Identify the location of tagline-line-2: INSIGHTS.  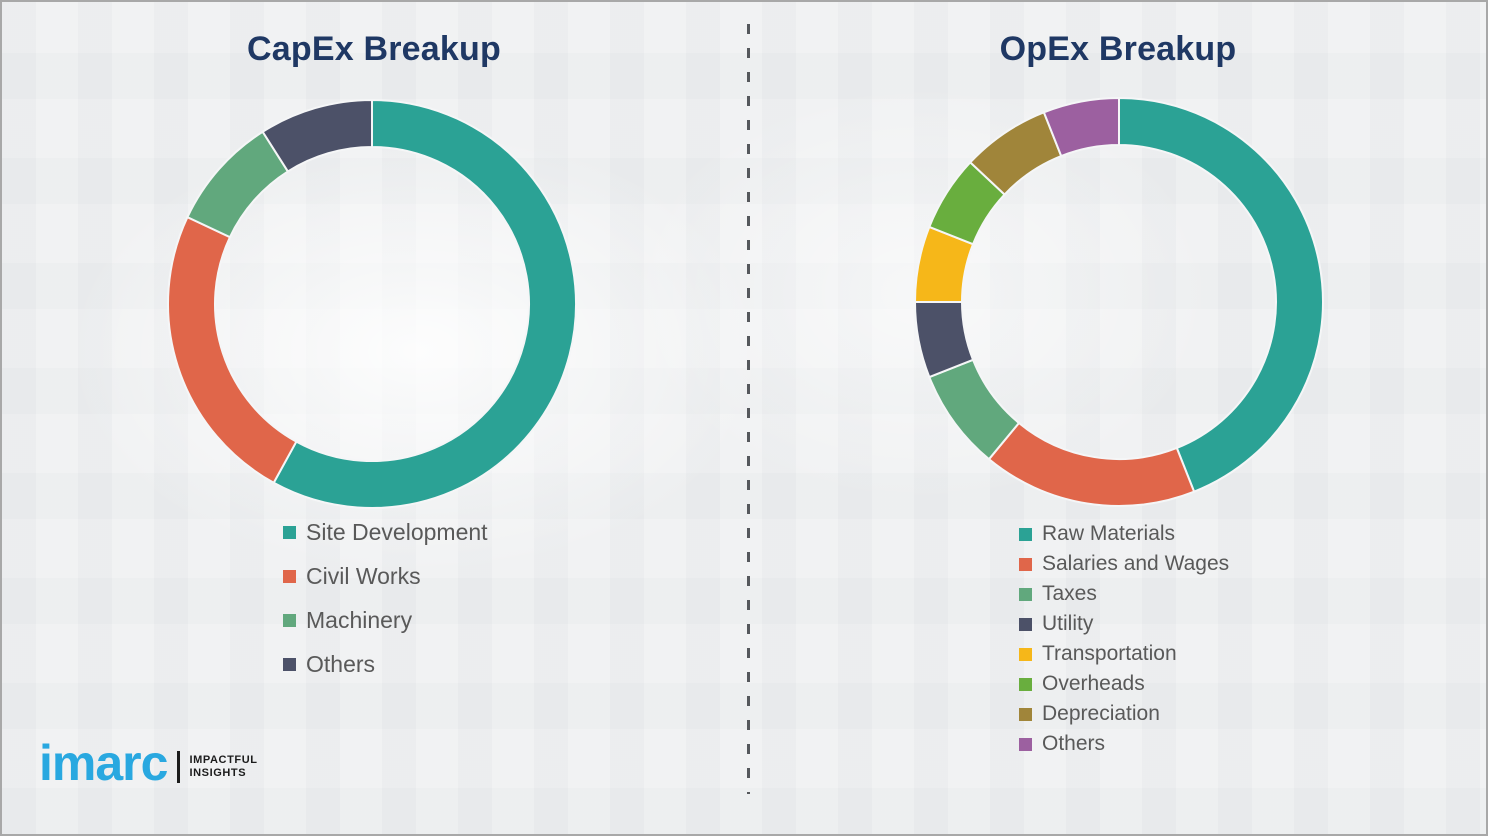
(218, 773).